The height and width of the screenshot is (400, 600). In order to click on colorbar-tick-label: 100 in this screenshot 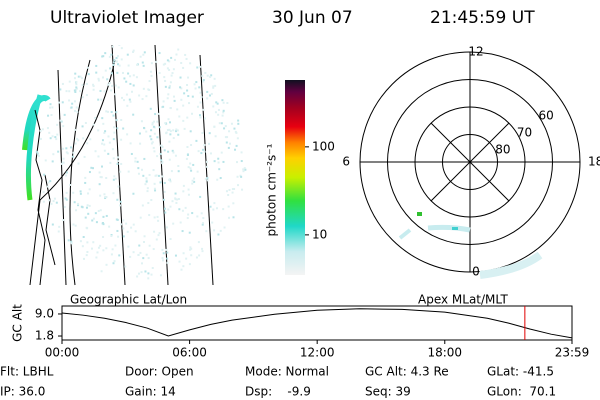, I will do `click(323, 146)`.